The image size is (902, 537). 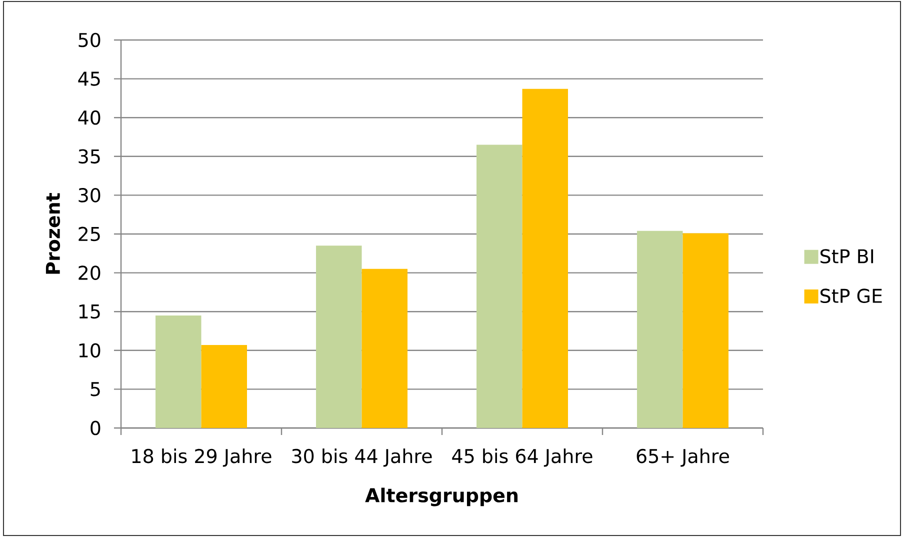 What do you see at coordinates (522, 457) in the screenshot?
I see `x-tick-label: 45 bis 64 Jahre` at bounding box center [522, 457].